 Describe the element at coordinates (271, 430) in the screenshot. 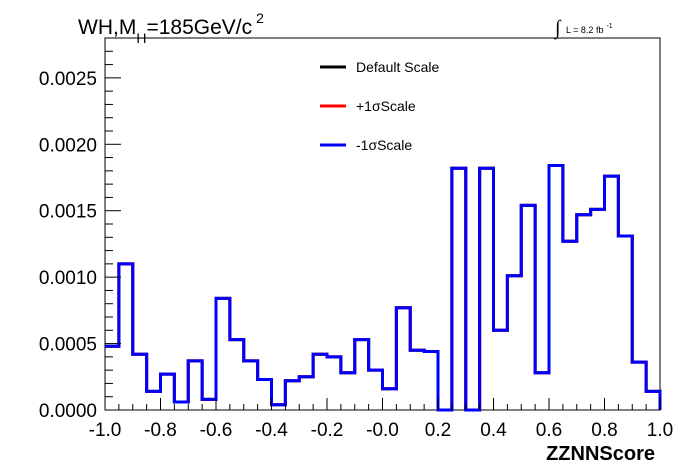

I see `x-tick-label: -0.4` at that location.